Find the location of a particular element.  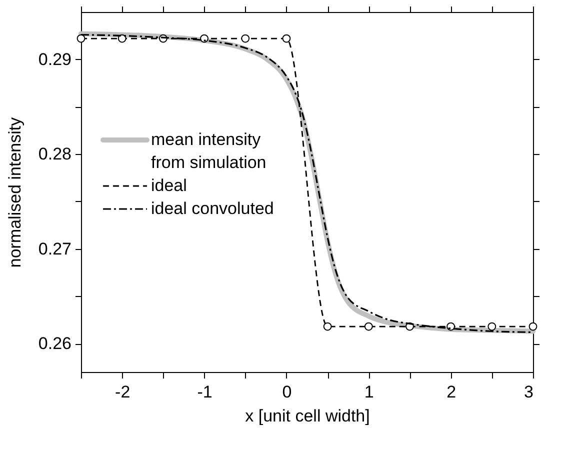

y-axis-title: normalised intensity is located at coordinates (14, 192).